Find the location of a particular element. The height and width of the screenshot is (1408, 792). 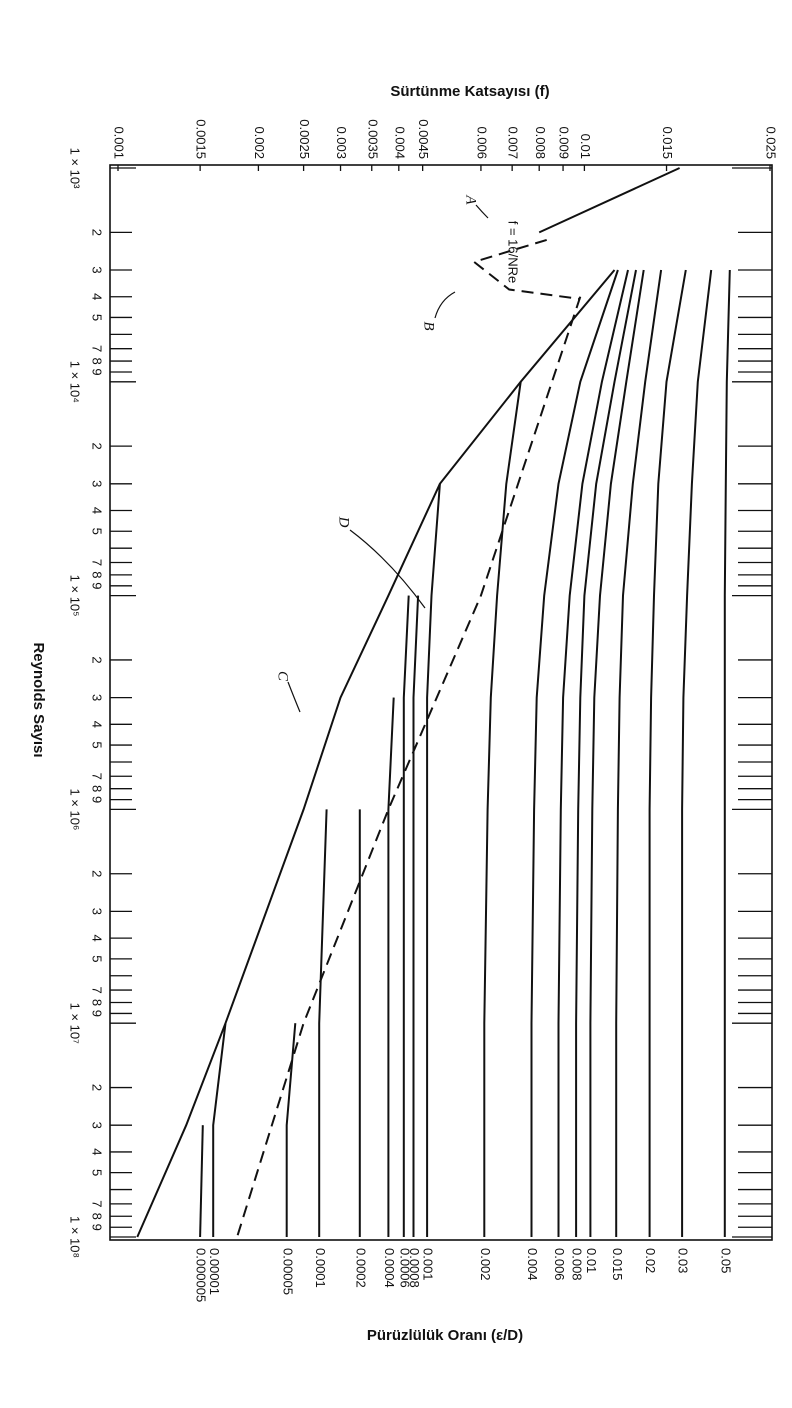

roughness-label: 0.008 is located at coordinates (577, 1264).